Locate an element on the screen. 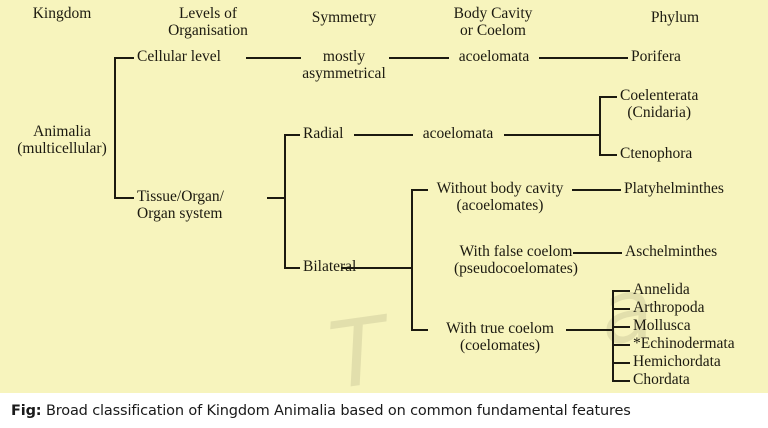 The image size is (768, 428). node-phylum-mollusca-label: Mollusca is located at coordinates (662, 325).